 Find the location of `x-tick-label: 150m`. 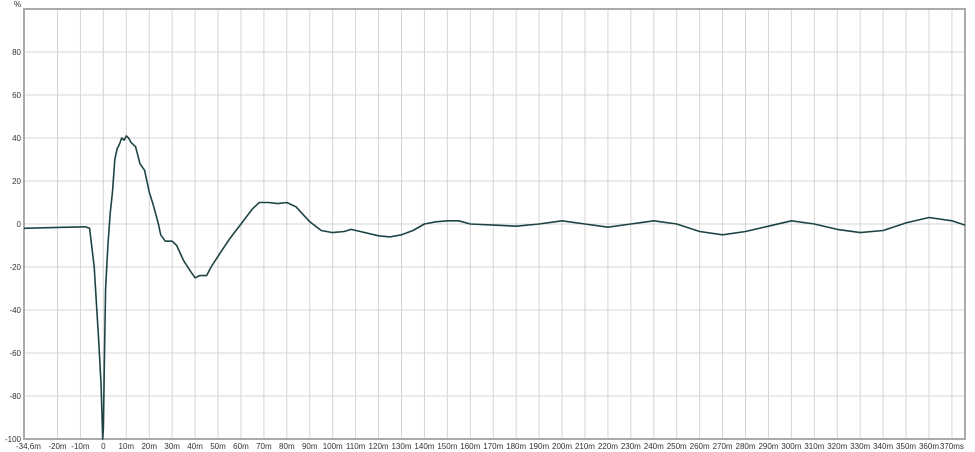

x-tick-label: 150m is located at coordinates (447, 446).